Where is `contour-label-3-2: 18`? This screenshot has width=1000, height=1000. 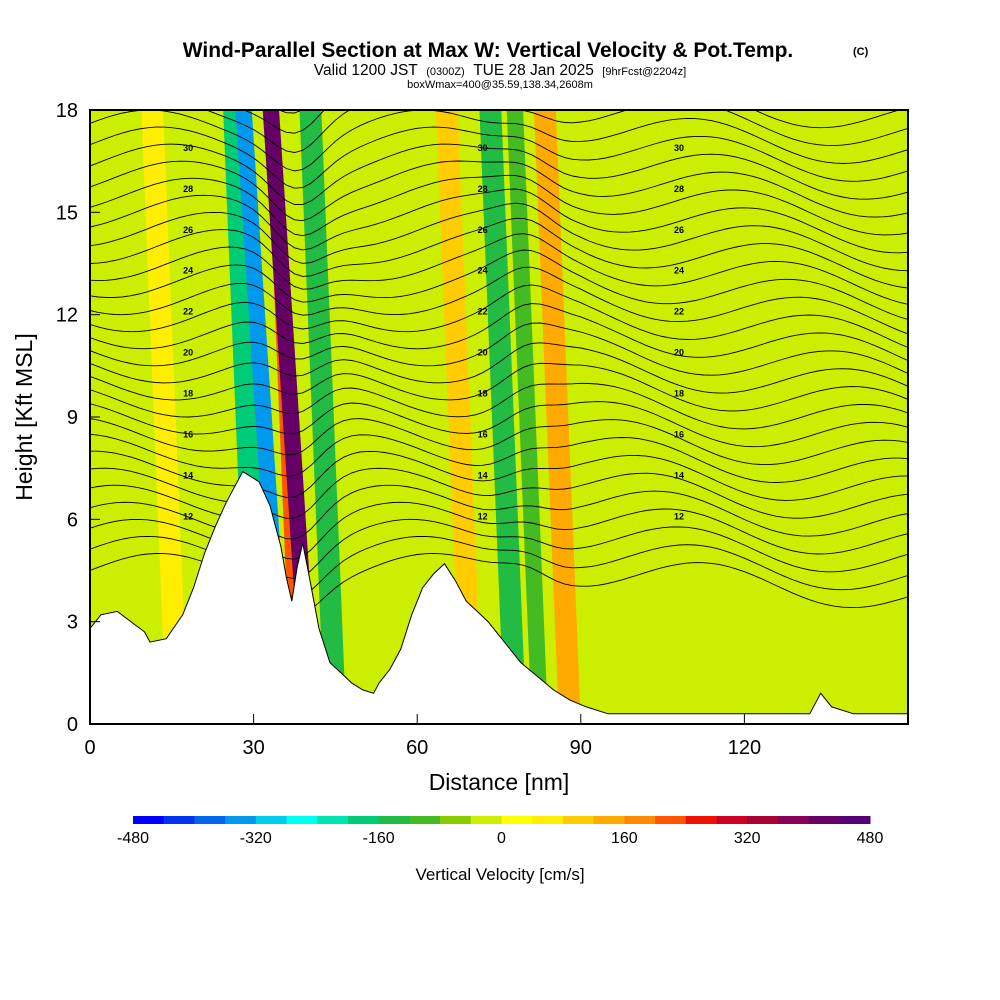 contour-label-3-2: 18 is located at coordinates (679, 394).